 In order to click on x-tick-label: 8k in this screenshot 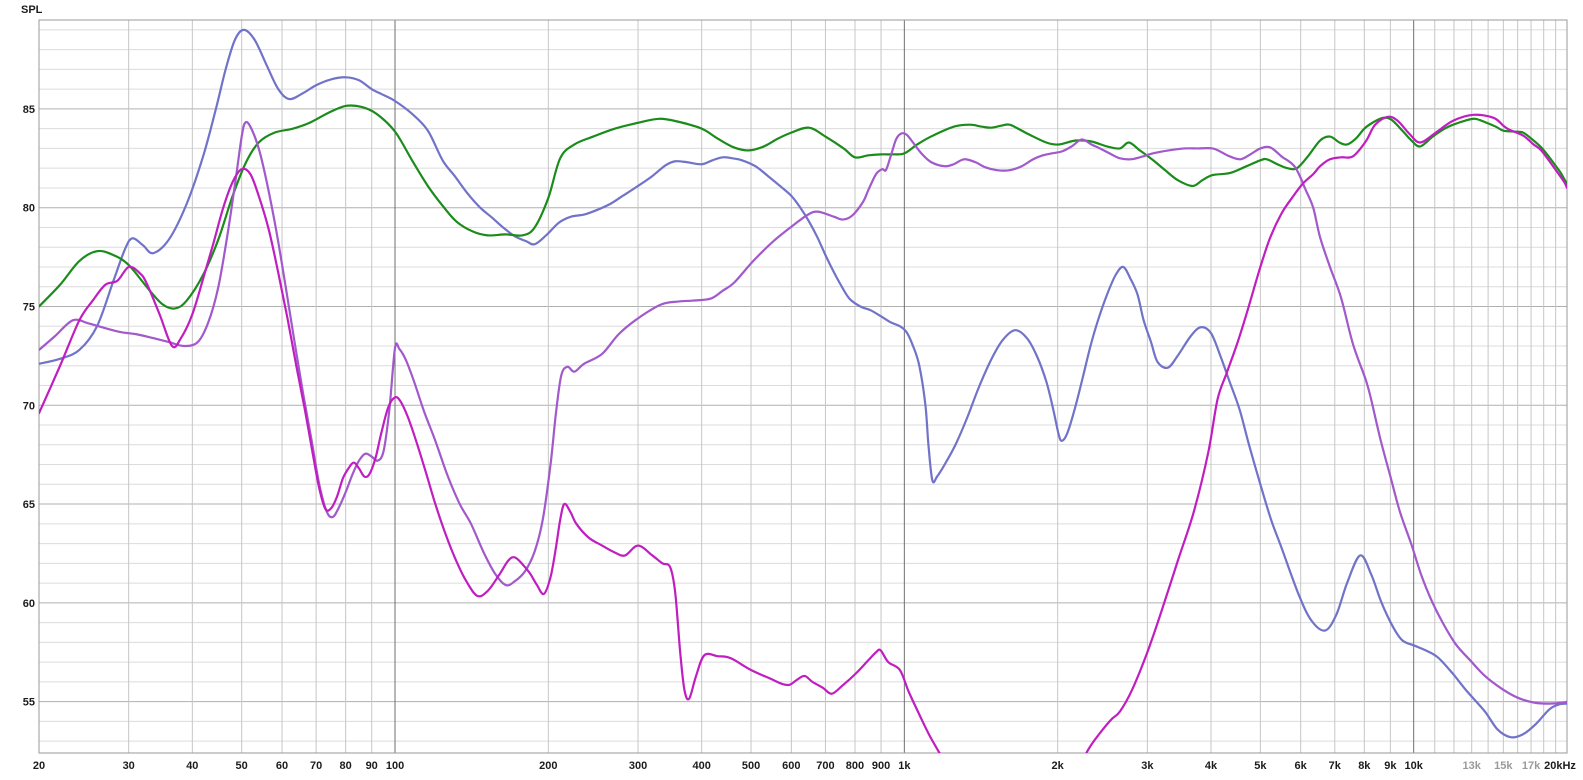, I will do `click(1364, 766)`.